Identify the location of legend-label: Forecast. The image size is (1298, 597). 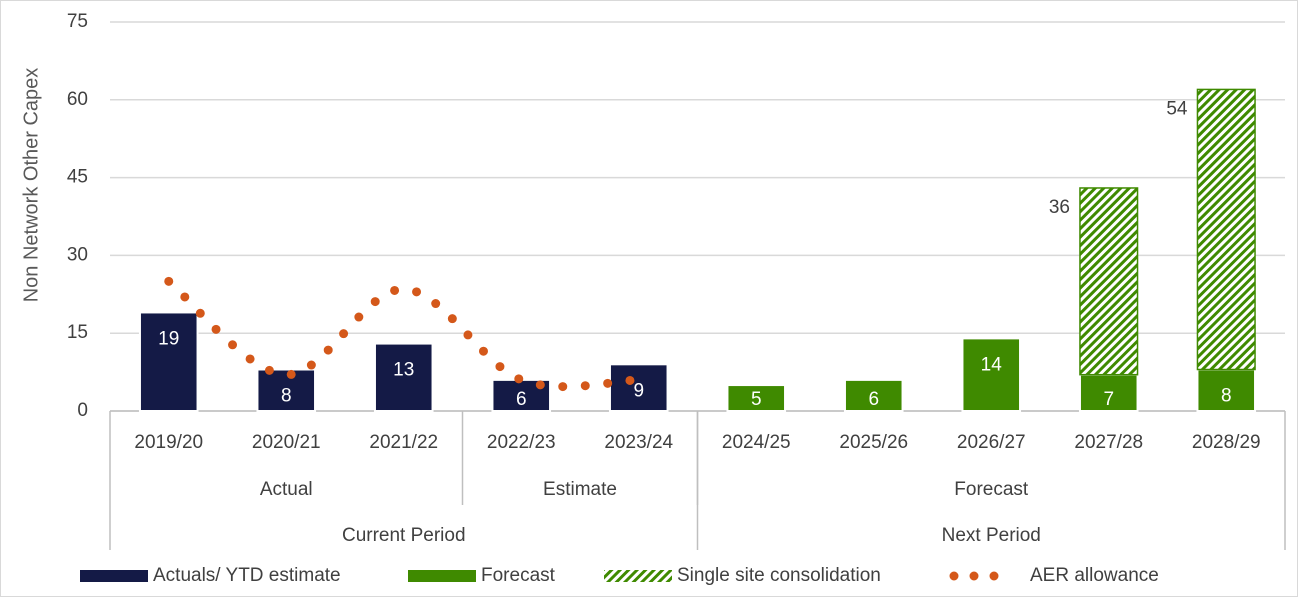
(518, 575).